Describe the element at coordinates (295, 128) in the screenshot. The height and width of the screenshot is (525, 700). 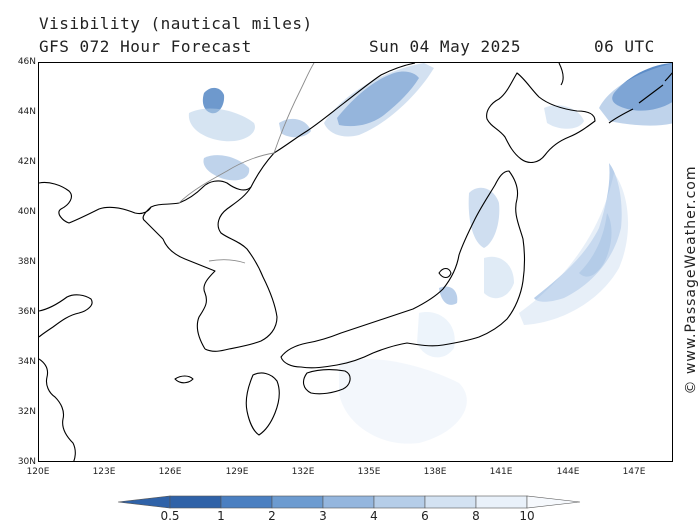
I see `vis-patch-sea-japan-south` at that location.